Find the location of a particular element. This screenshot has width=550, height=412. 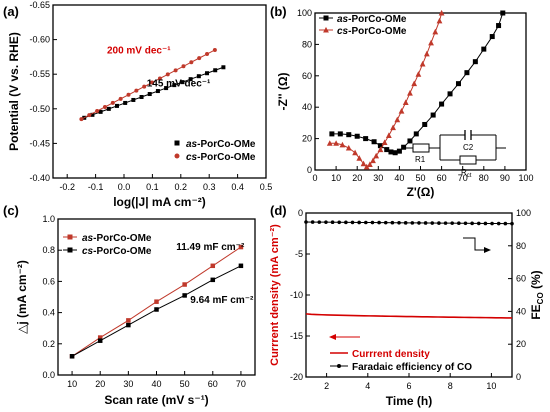

x-tick-label: 0.1 is located at coordinates (152, 187).